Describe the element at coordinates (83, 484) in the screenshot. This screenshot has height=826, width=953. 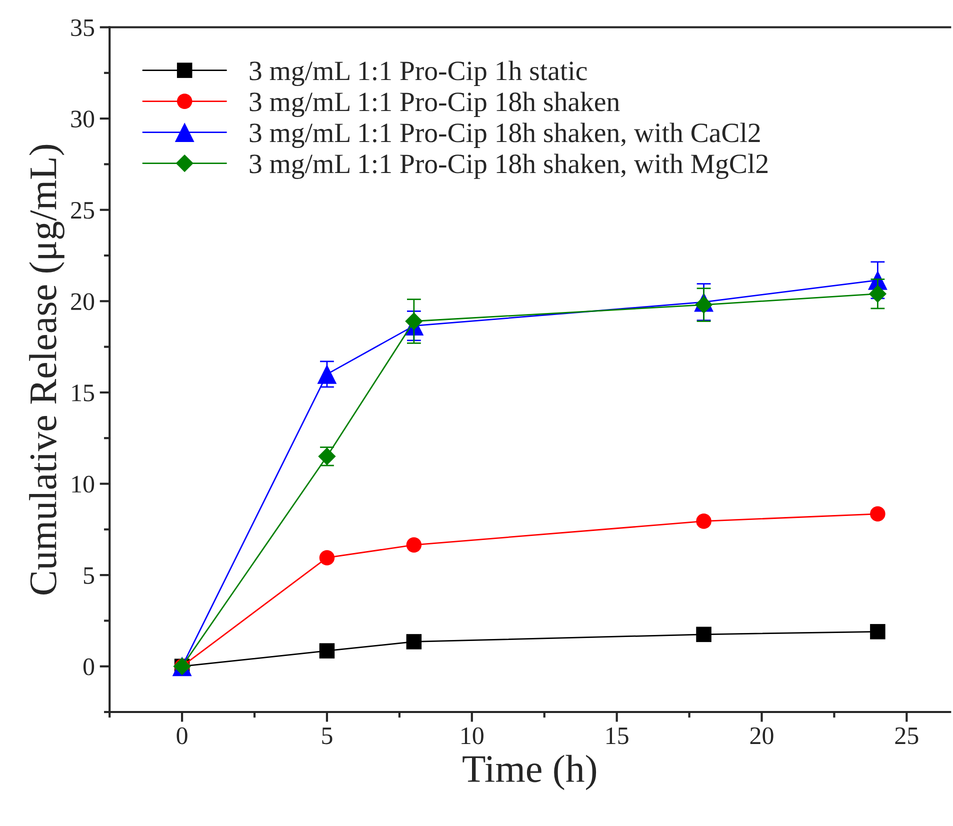
I see `y-tick-label: 10` at that location.